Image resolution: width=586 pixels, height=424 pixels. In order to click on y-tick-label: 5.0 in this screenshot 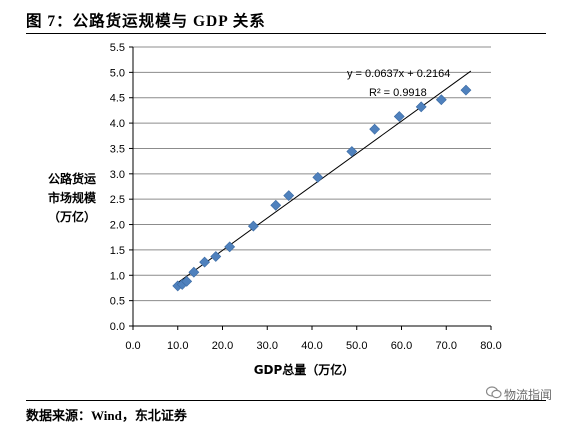, I will do `click(117, 73)`.